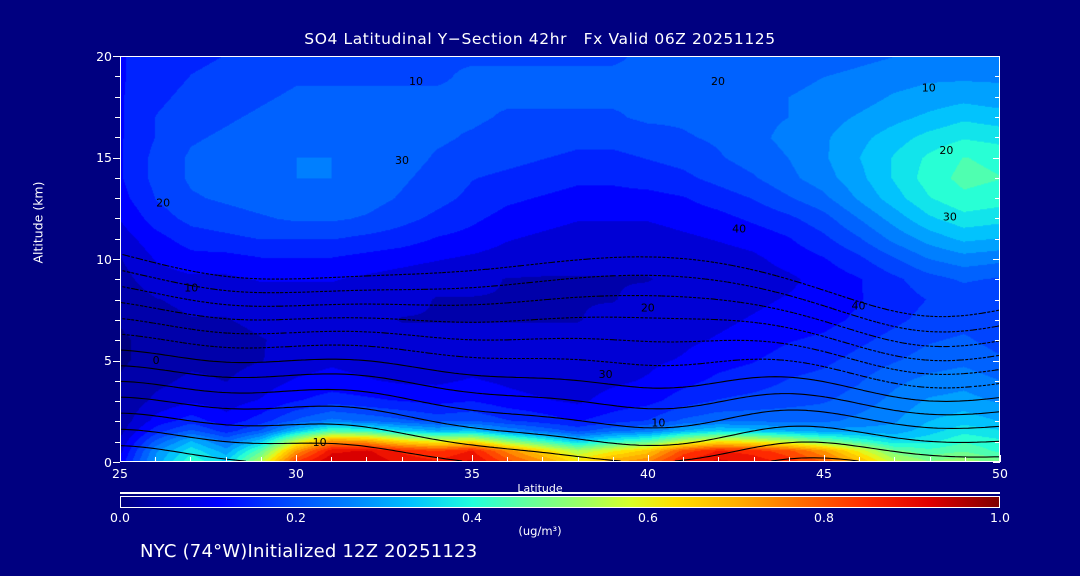 This screenshot has height=576, width=1080. What do you see at coordinates (1000, 517) in the screenshot?
I see `colorbar-tick-5: 1.0` at bounding box center [1000, 517].